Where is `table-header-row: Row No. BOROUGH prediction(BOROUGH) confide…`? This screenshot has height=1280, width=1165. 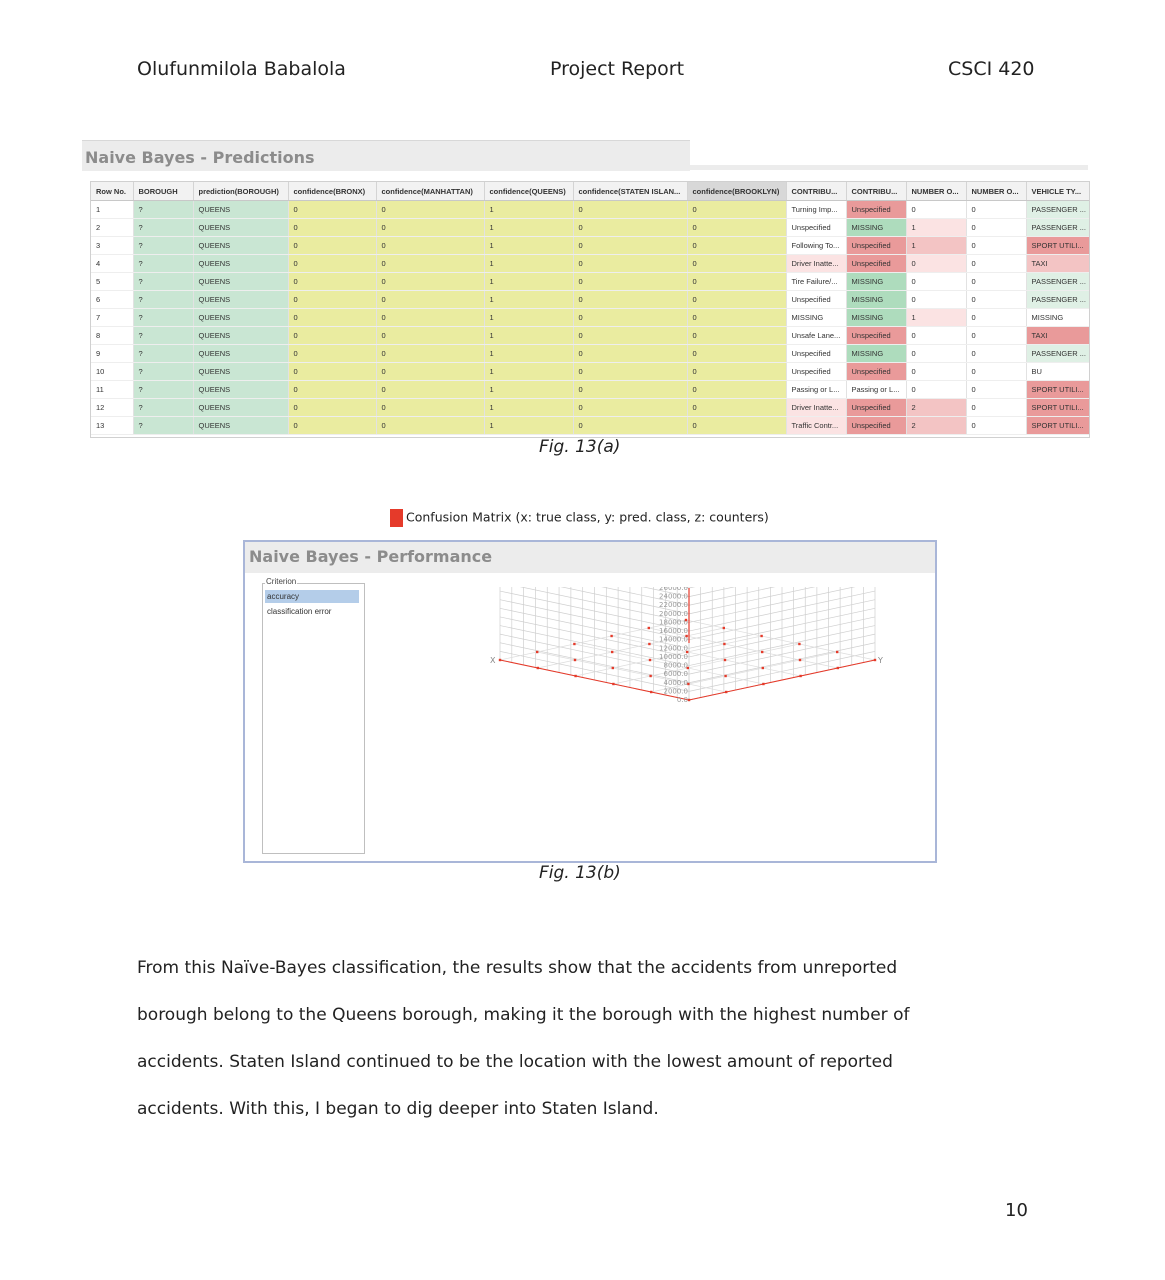
table-header-row: Row No. BOROUGH prediction(BOROUGH) confide… is located at coordinates (590, 191).